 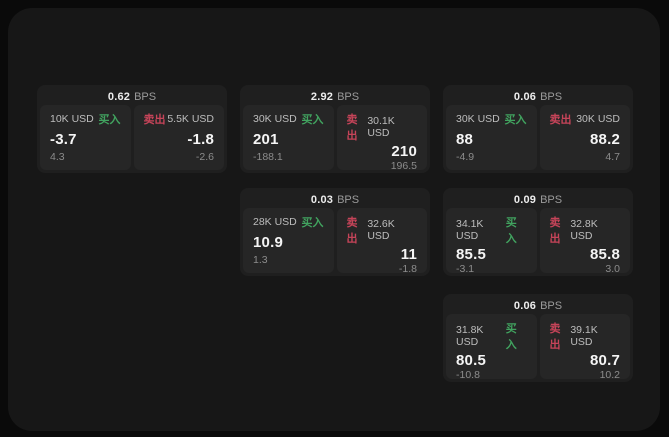 I want to click on buy-tile-top-row: 28K USD 买入, so click(x=288, y=222).